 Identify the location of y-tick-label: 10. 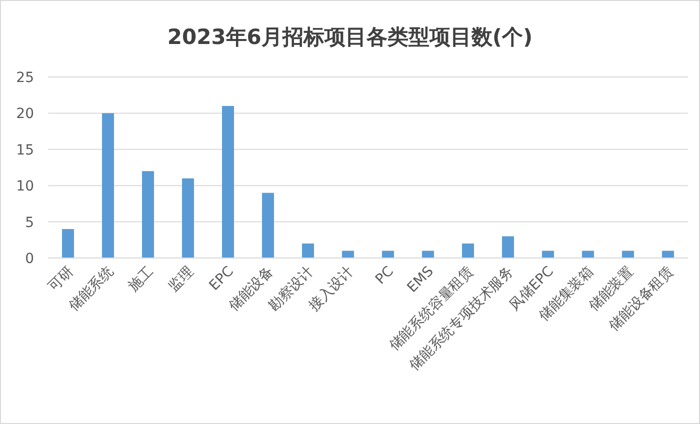
(25, 186).